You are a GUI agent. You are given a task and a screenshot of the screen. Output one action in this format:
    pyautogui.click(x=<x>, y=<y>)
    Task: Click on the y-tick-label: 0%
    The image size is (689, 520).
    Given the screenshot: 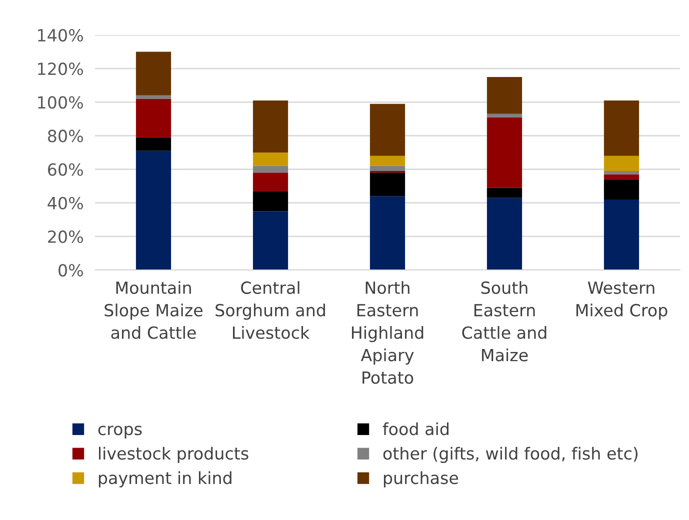 What is the action you would take?
    pyautogui.click(x=70, y=270)
    